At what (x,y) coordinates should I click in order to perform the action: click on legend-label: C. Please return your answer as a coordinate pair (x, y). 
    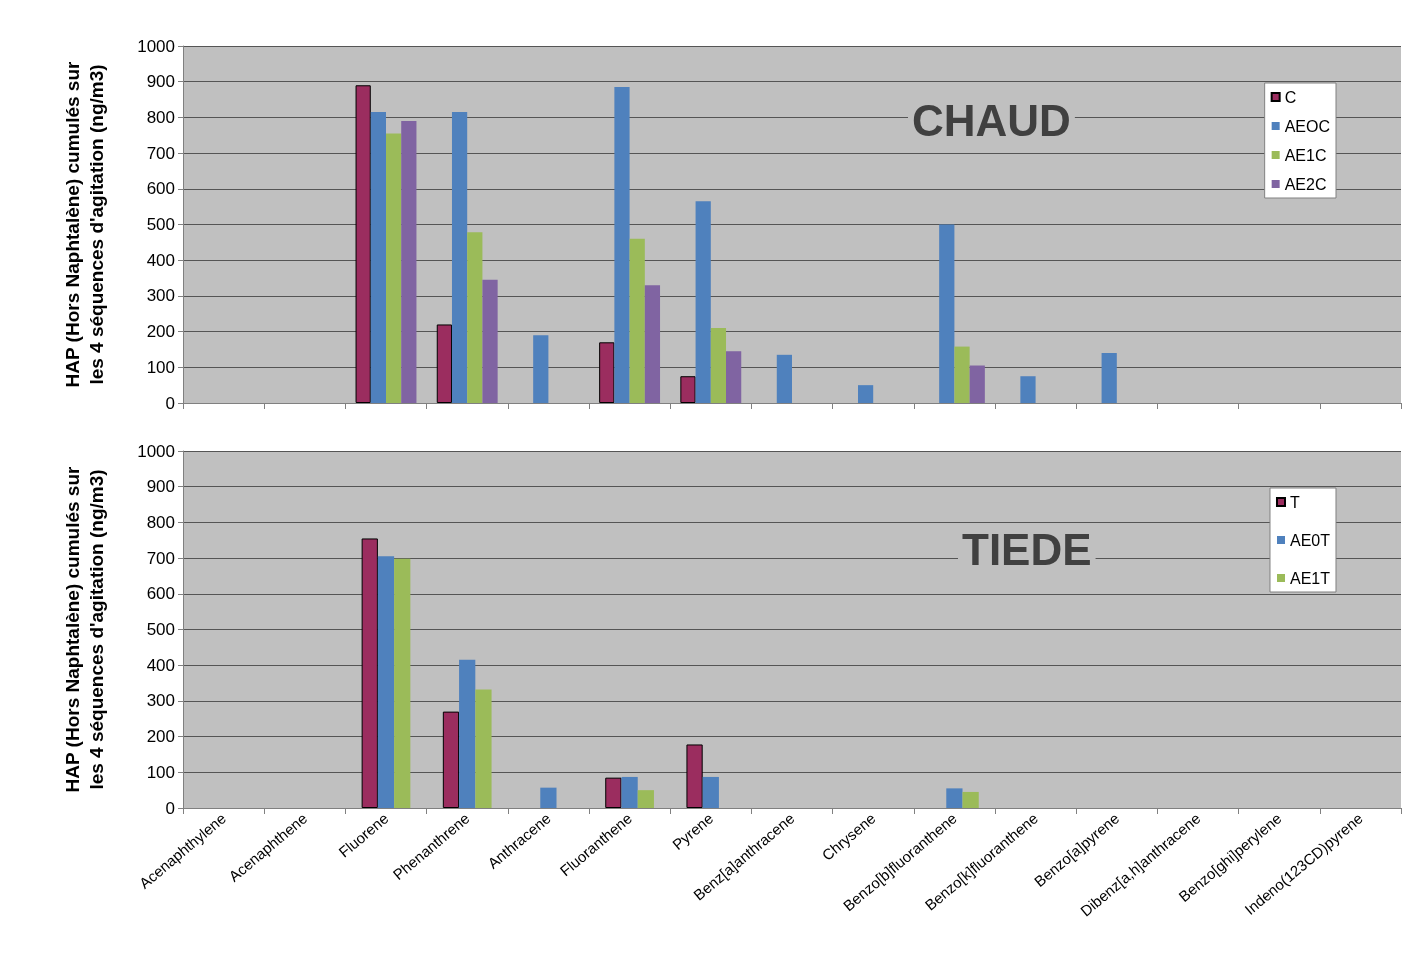
    Looking at the image, I should click on (1290, 97).